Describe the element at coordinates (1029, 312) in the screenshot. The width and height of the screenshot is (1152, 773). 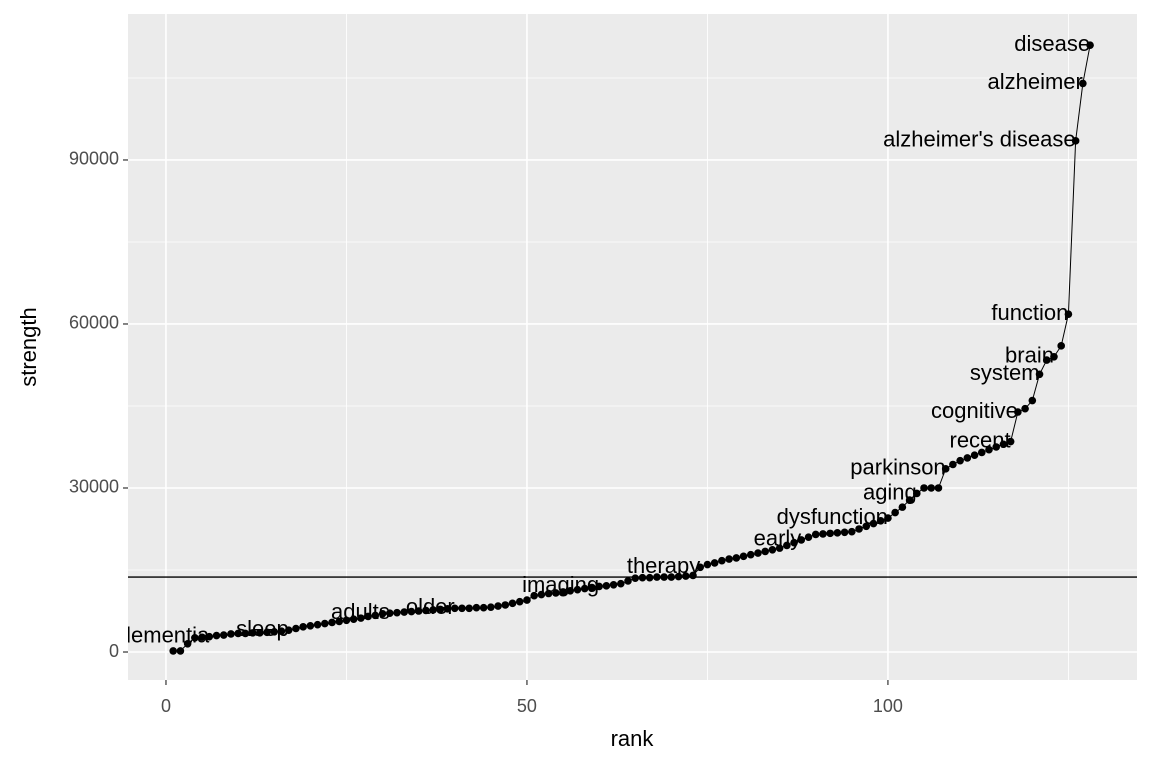
I see `point-label: function` at that location.